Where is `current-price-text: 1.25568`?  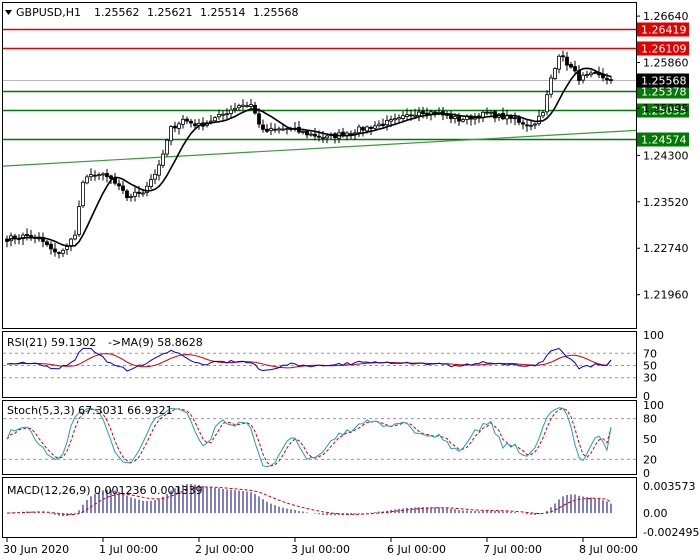 current-price-text: 1.25568 is located at coordinates (664, 81).